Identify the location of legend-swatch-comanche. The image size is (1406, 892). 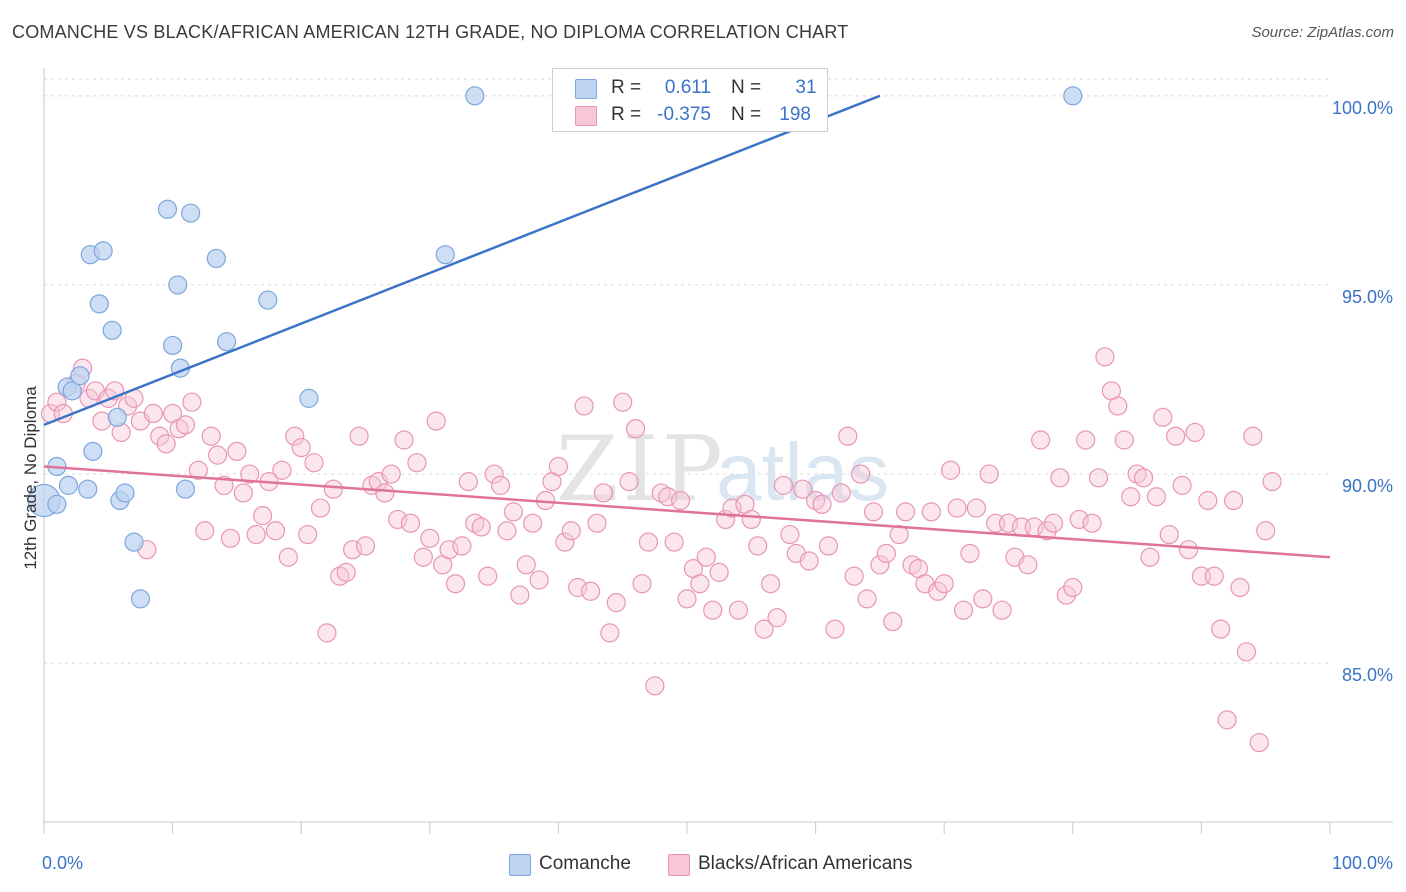
(586, 89).